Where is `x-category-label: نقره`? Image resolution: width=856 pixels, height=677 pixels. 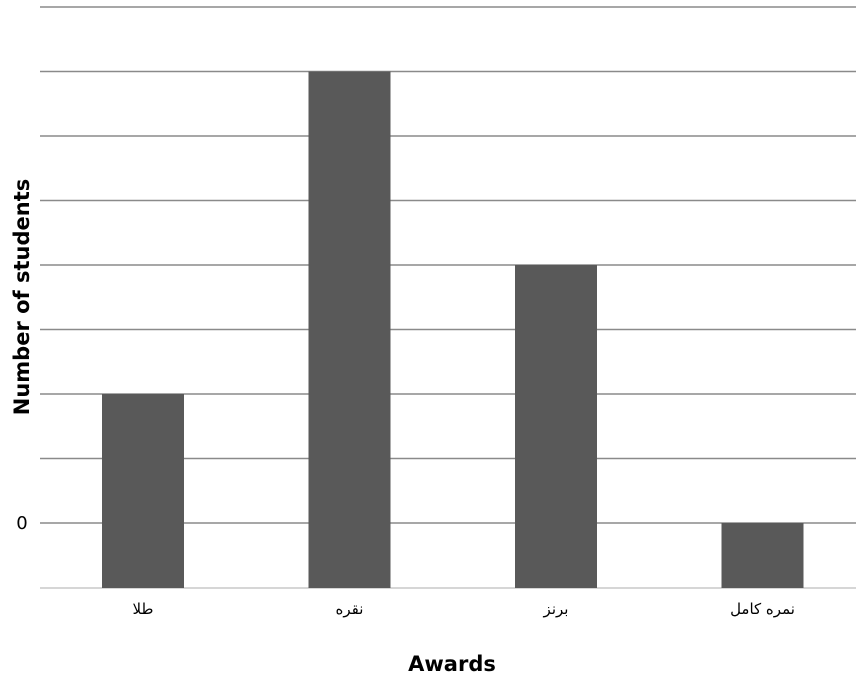
x-category-label: نقره is located at coordinates (350, 609).